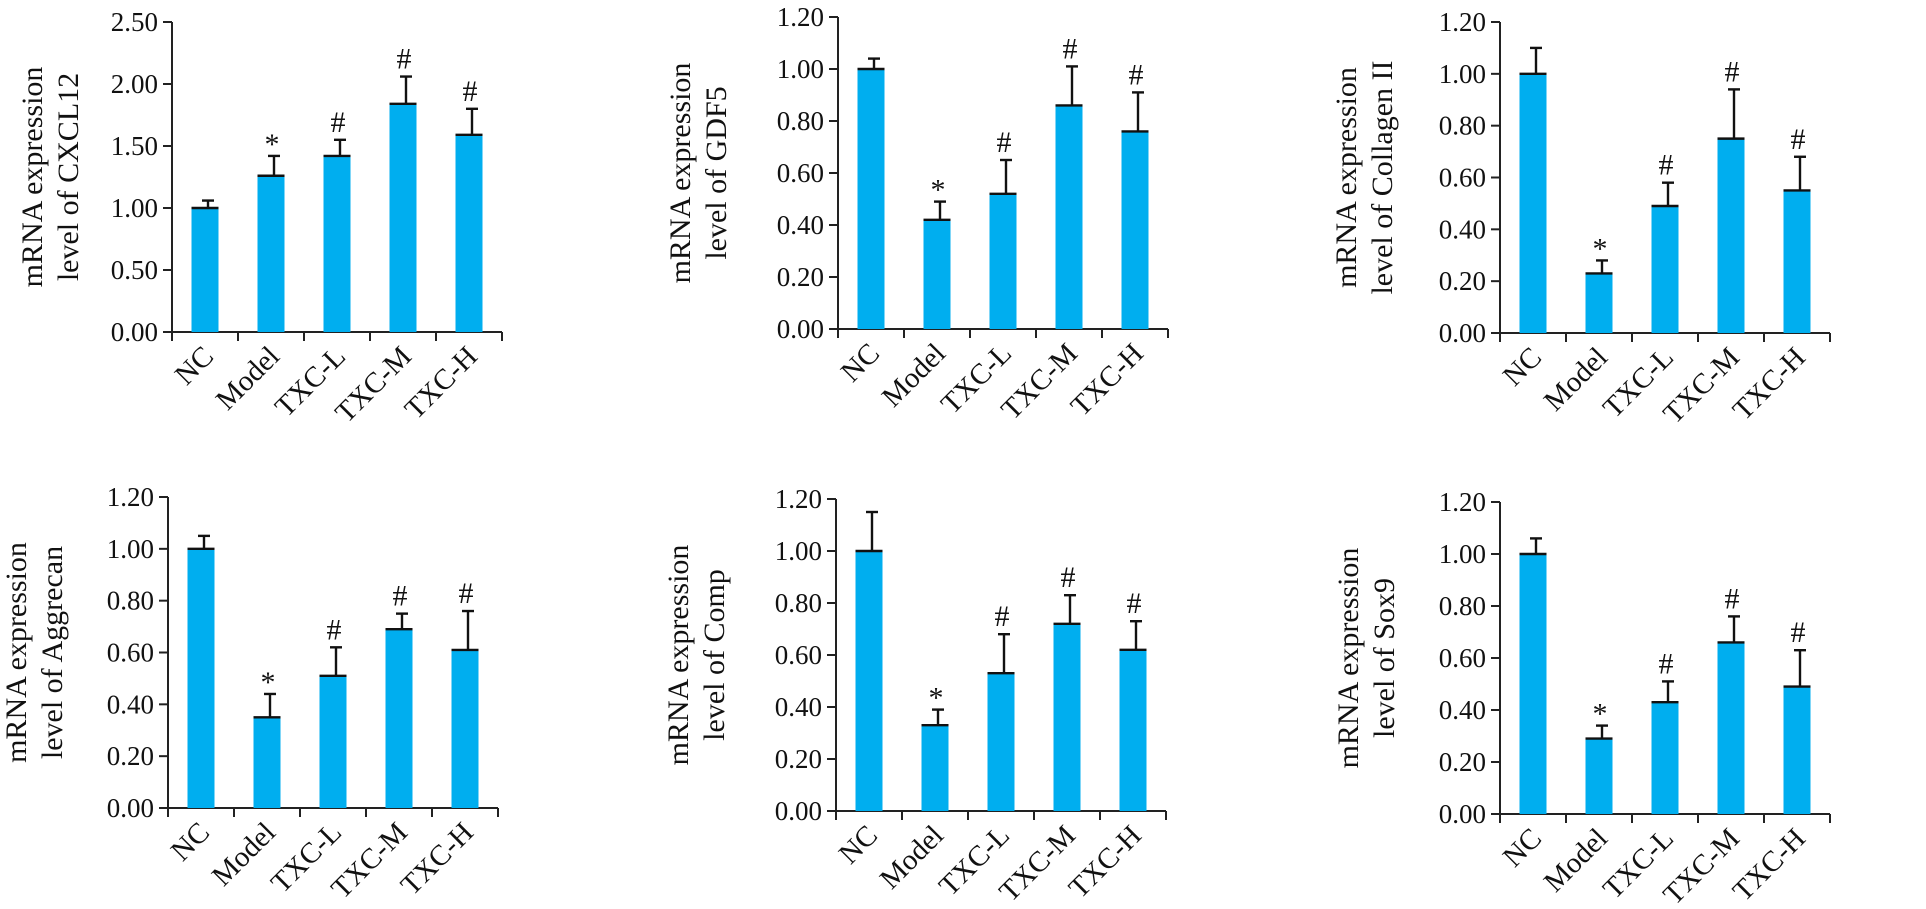  What do you see at coordinates (134, 146) in the screenshot?
I see `y-tick-label: 1.50` at bounding box center [134, 146].